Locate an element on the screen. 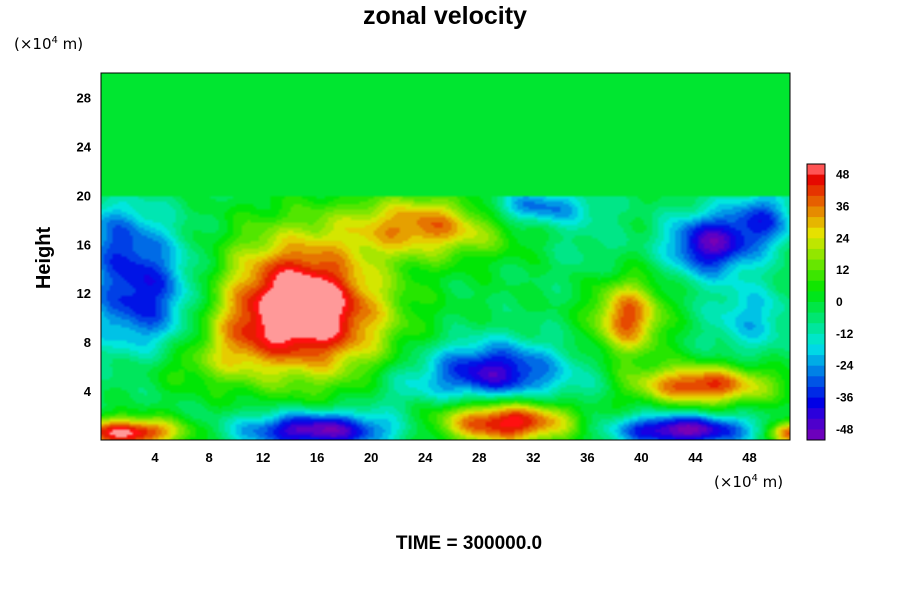 This screenshot has width=900, height=600. x-tick-label: 36 is located at coordinates (587, 457).